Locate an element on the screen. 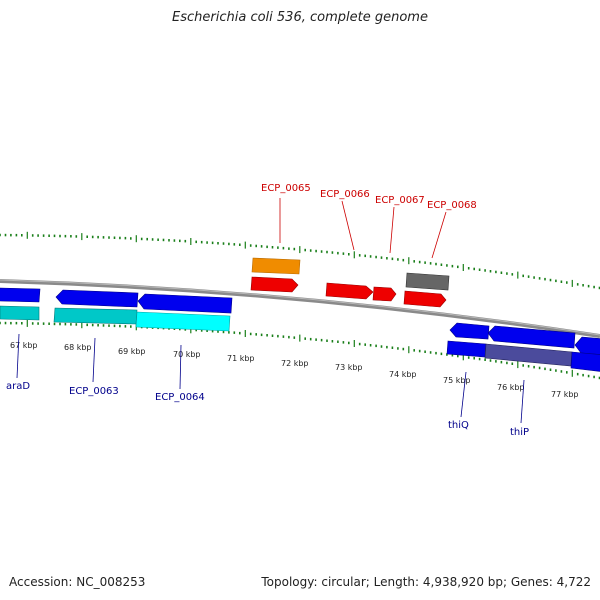 This screenshot has width=600, height=600. genome-backbone-highlight is located at coordinates (300, 307).